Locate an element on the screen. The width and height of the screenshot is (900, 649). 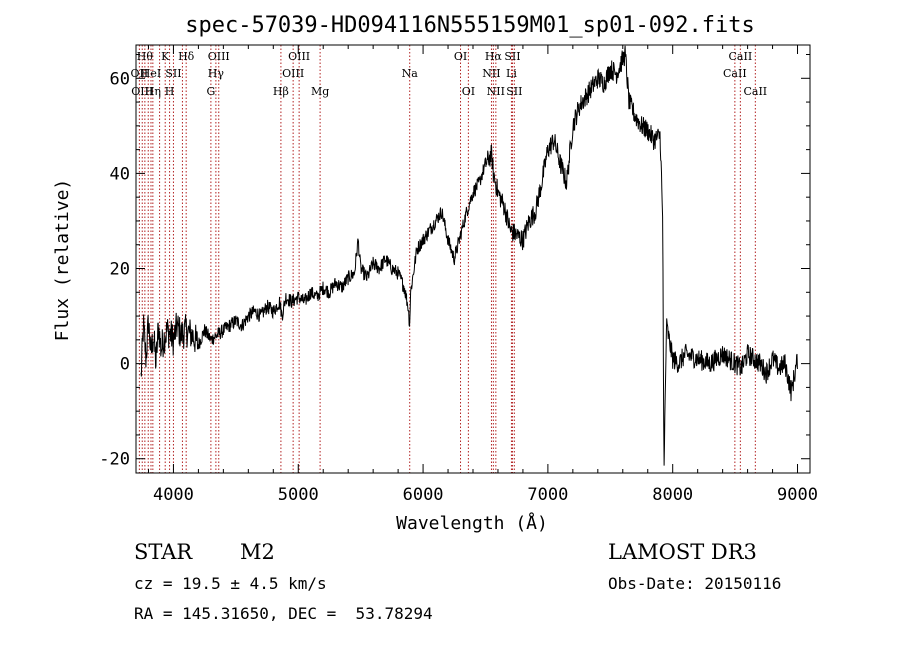
x-tick-label: 9000 is located at coordinates (797, 495).